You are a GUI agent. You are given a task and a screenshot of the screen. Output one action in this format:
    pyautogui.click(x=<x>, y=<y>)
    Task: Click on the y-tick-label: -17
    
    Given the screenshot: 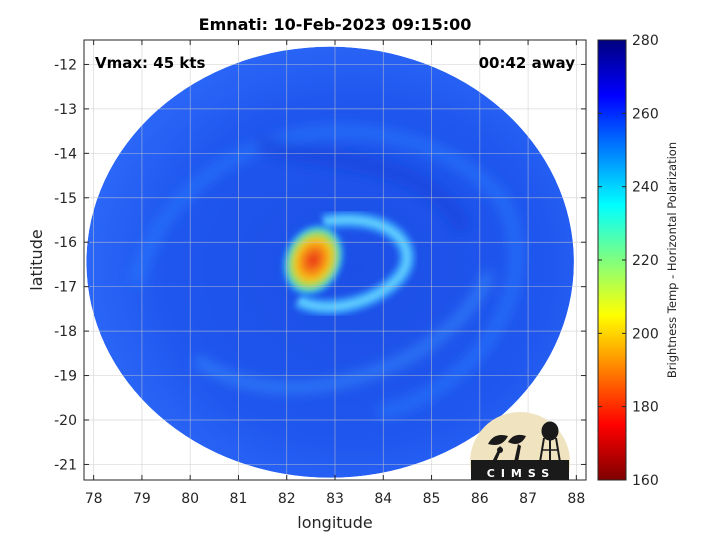 What is the action you would take?
    pyautogui.click(x=65, y=288)
    